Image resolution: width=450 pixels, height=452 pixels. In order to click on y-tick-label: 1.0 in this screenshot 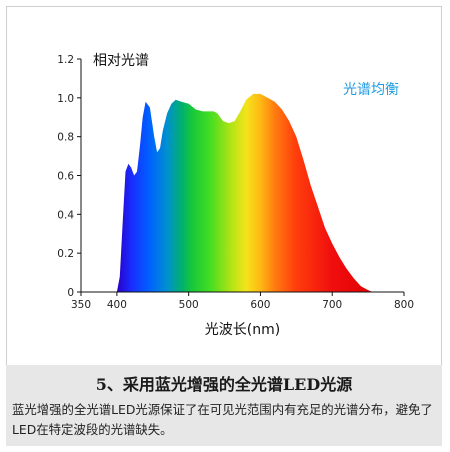, I will do `click(65, 99)`.